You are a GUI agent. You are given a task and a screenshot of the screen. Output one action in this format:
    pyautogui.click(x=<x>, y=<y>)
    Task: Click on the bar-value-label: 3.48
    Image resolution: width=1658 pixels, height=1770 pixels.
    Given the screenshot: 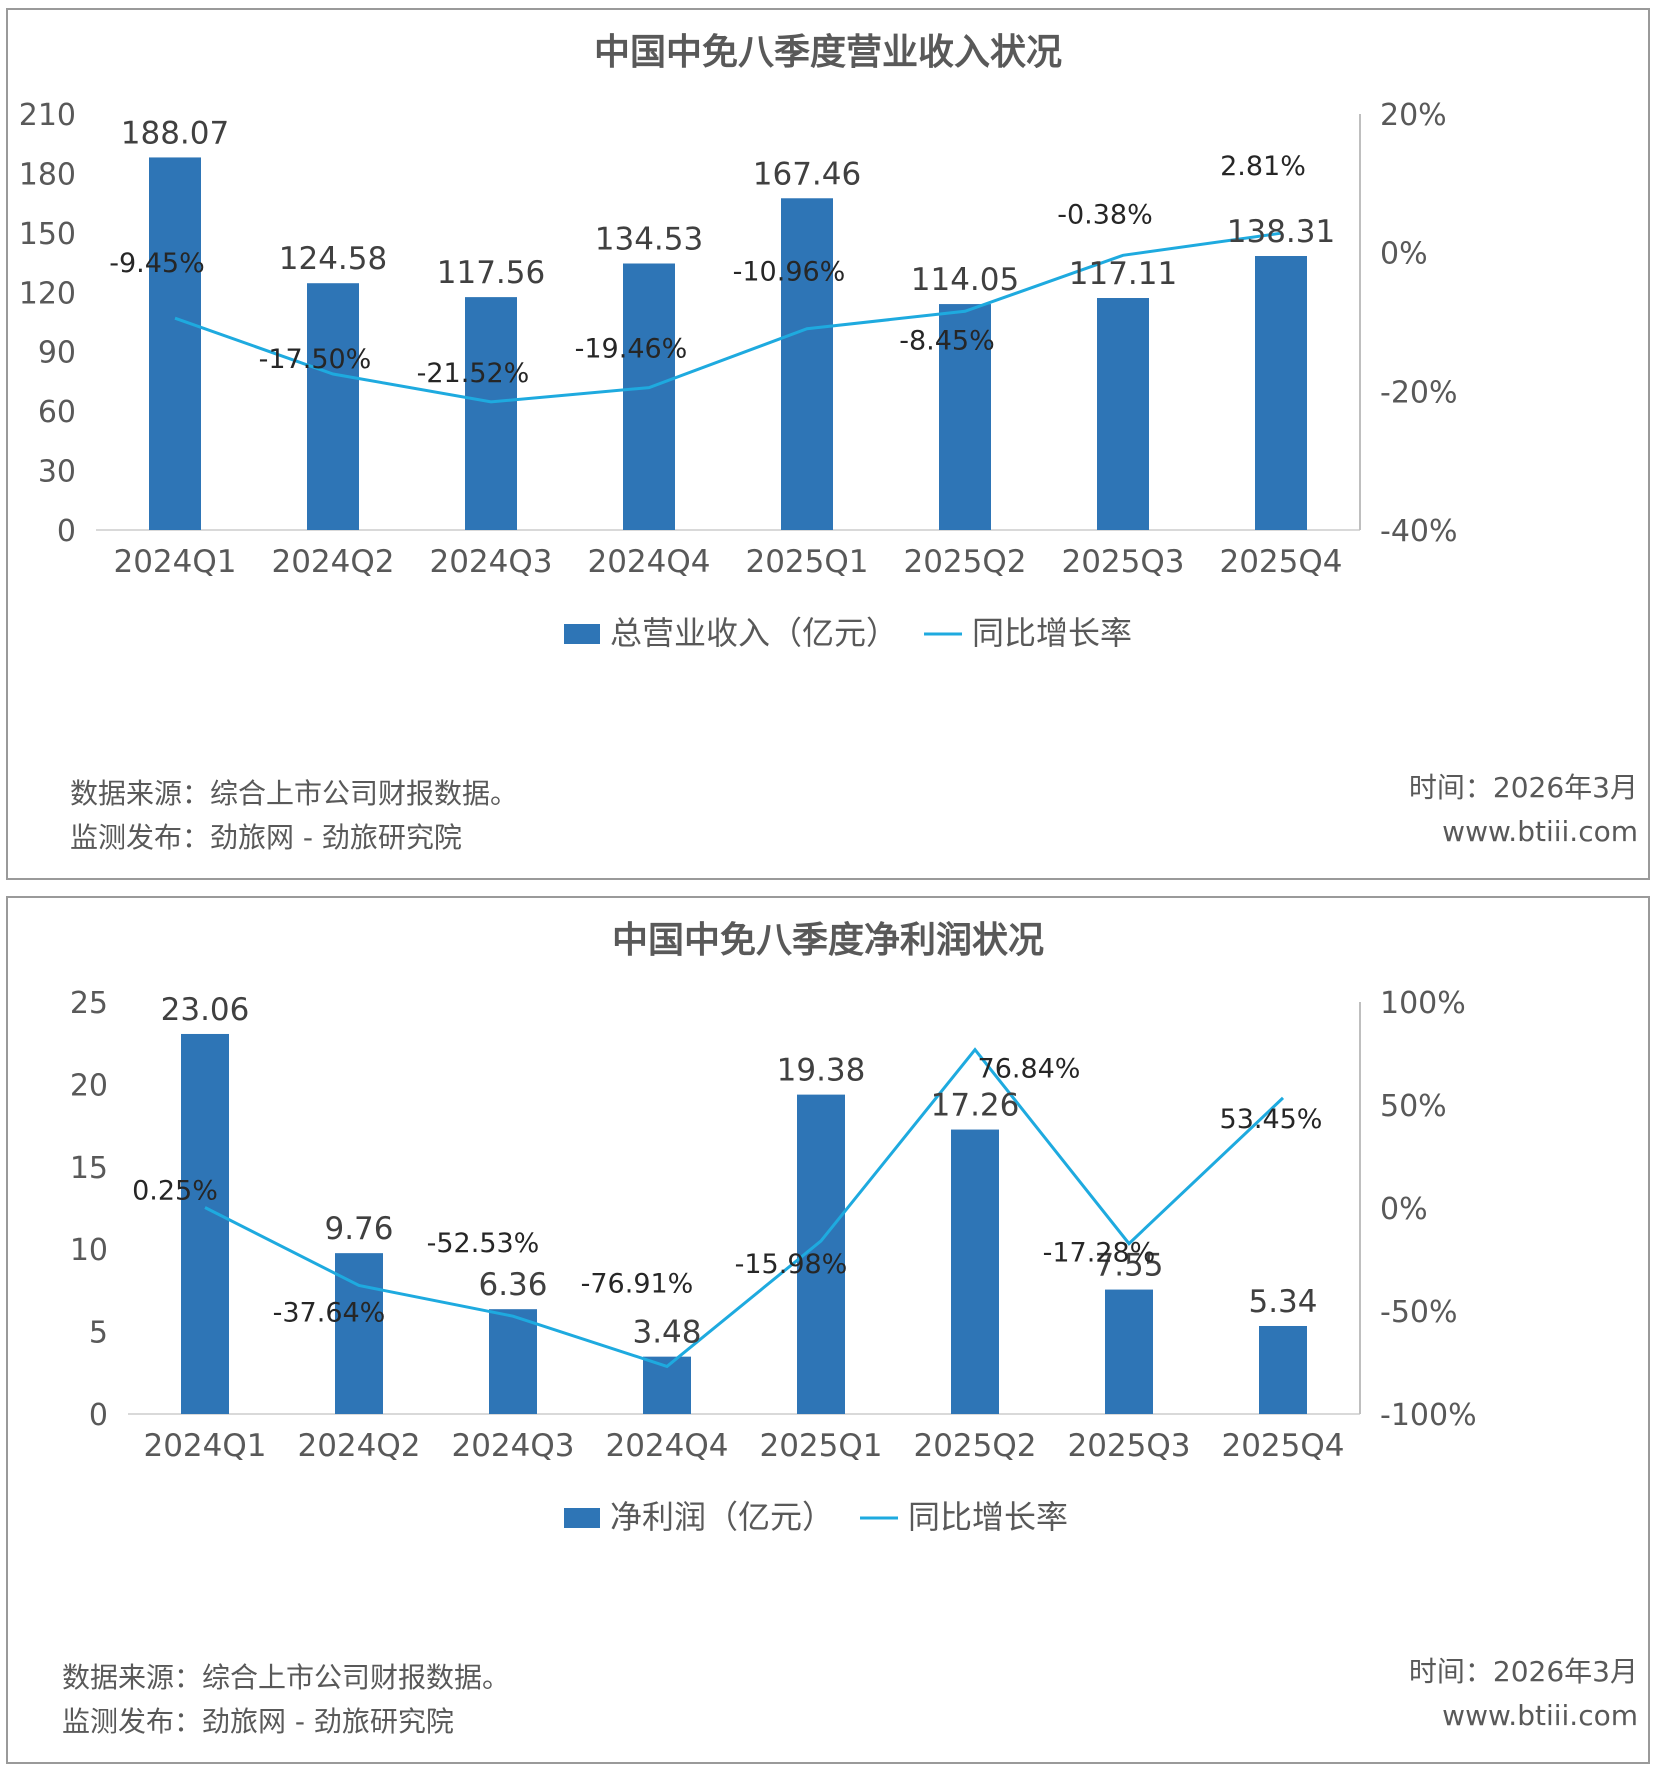 What is the action you would take?
    pyautogui.click(x=666, y=1333)
    